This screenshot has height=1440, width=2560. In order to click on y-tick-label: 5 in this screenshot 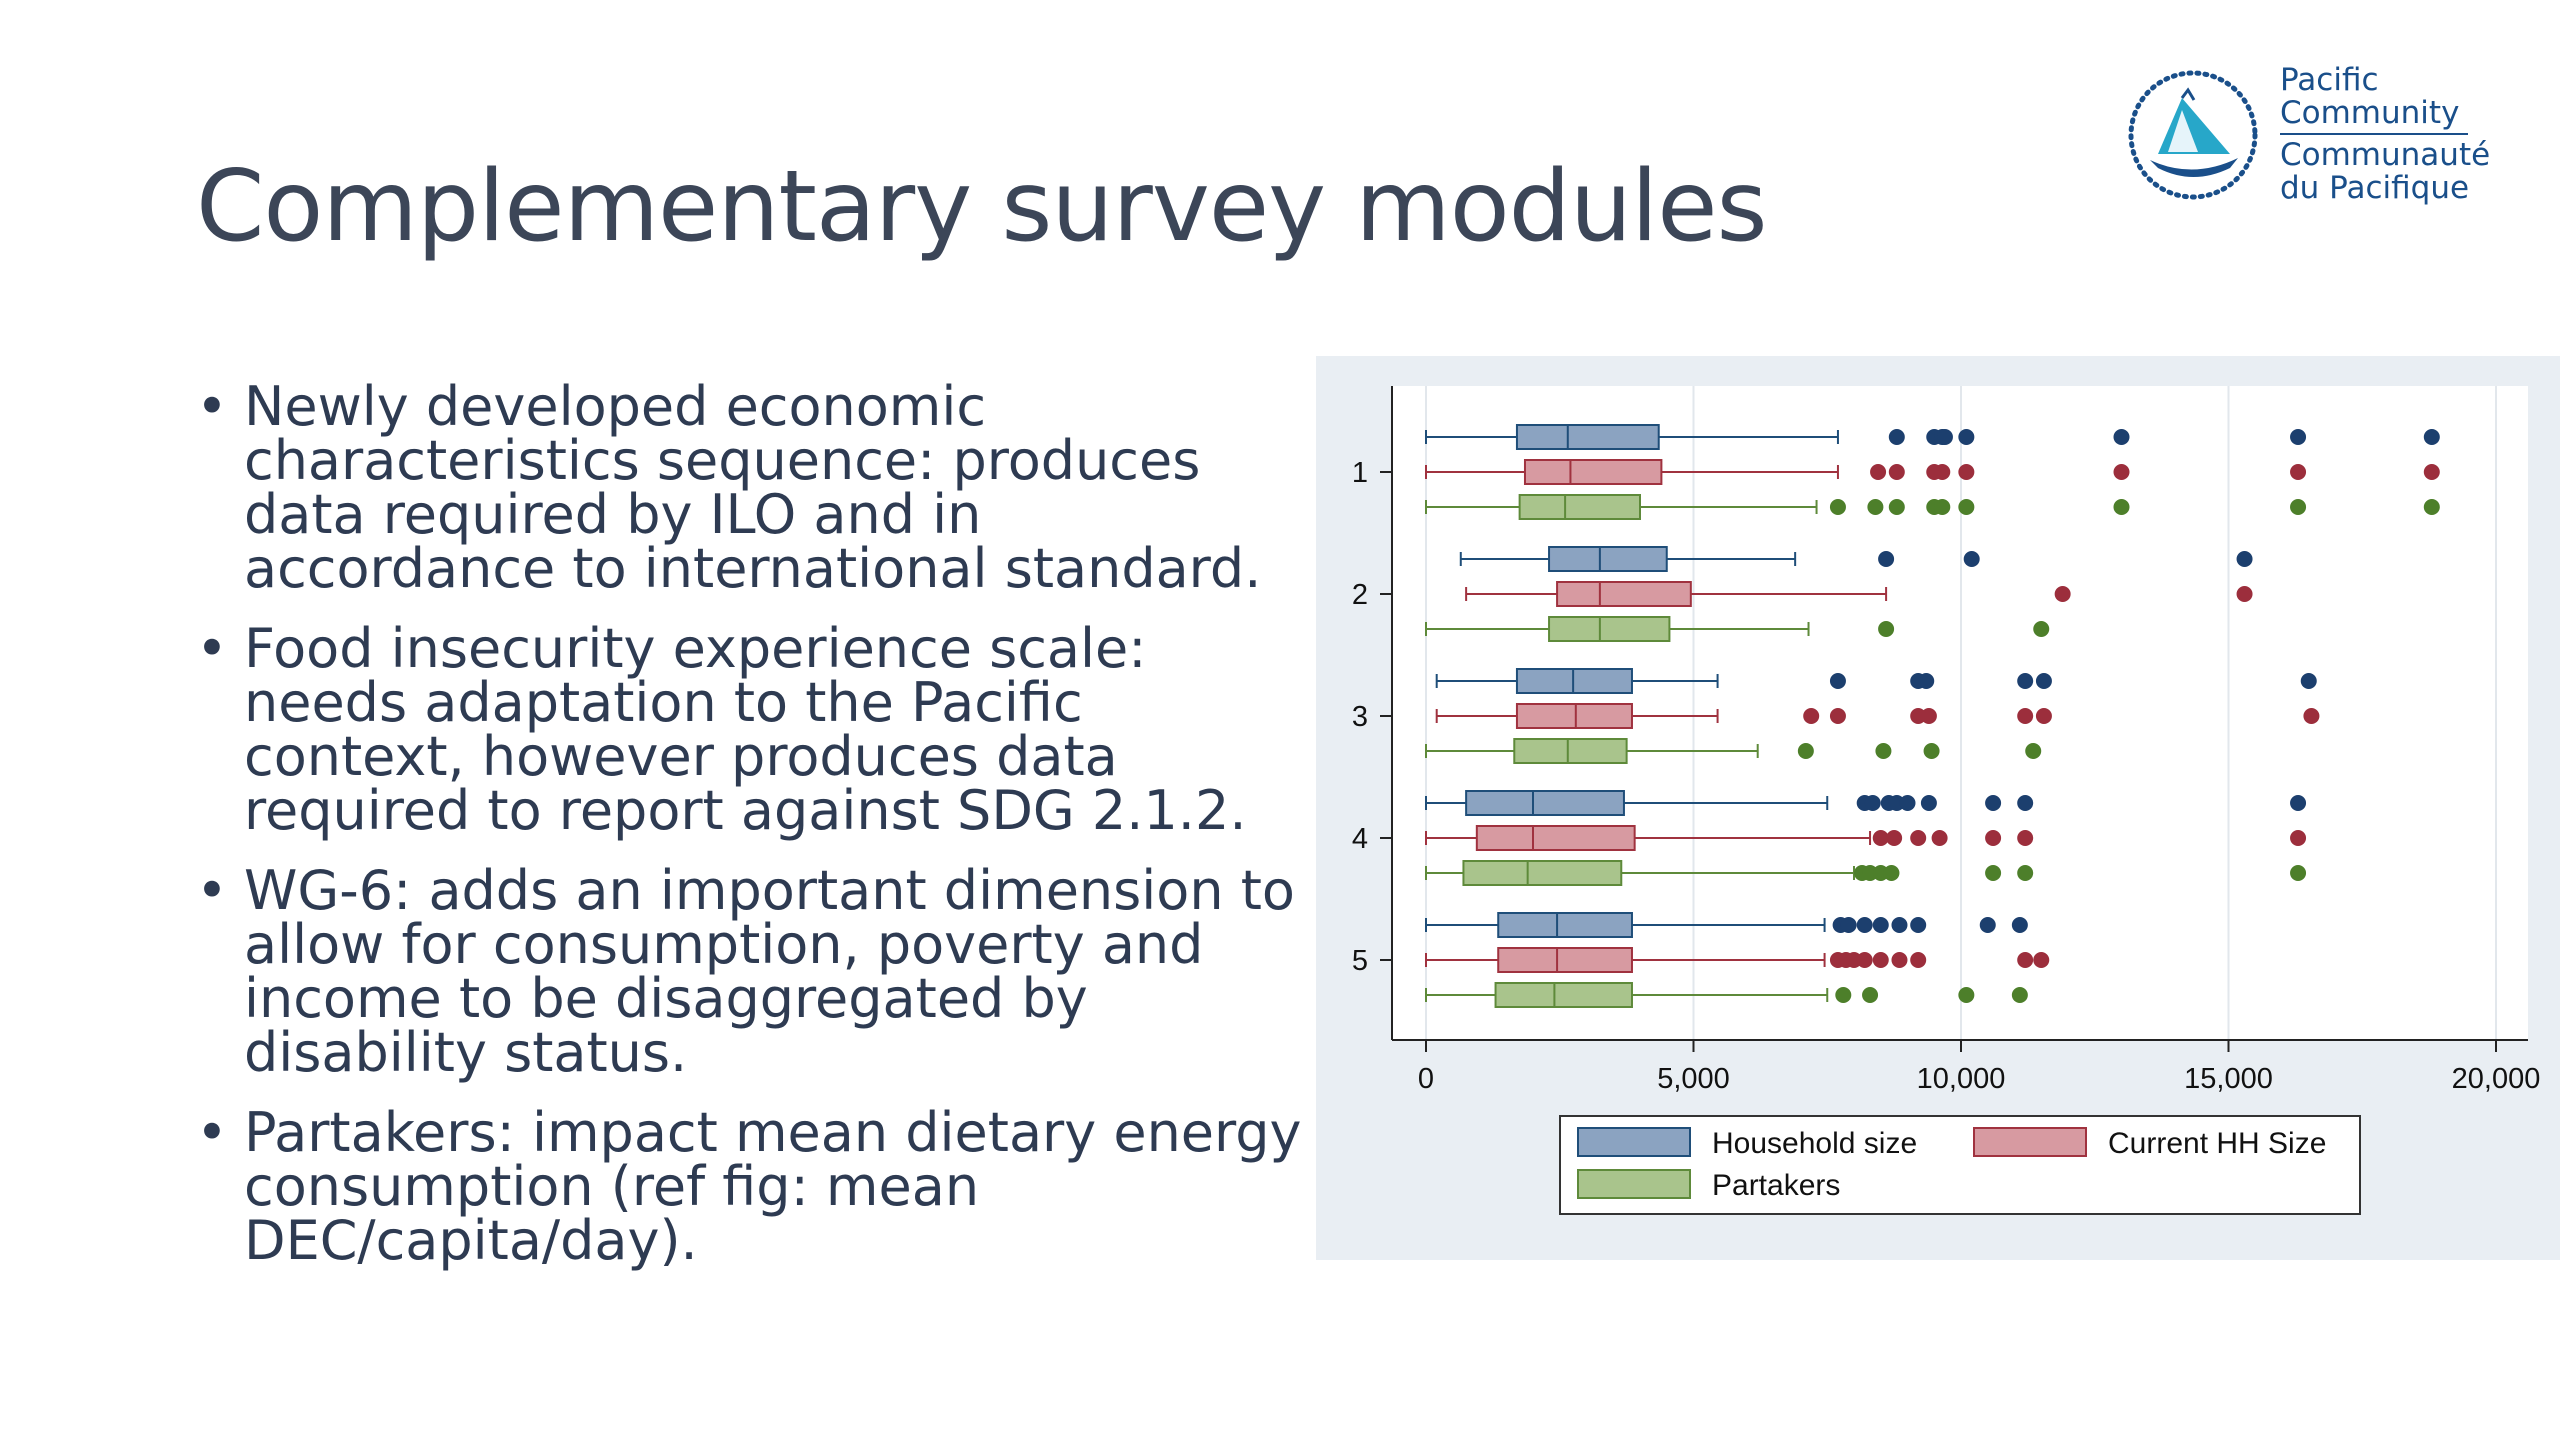, I will do `click(1360, 961)`.